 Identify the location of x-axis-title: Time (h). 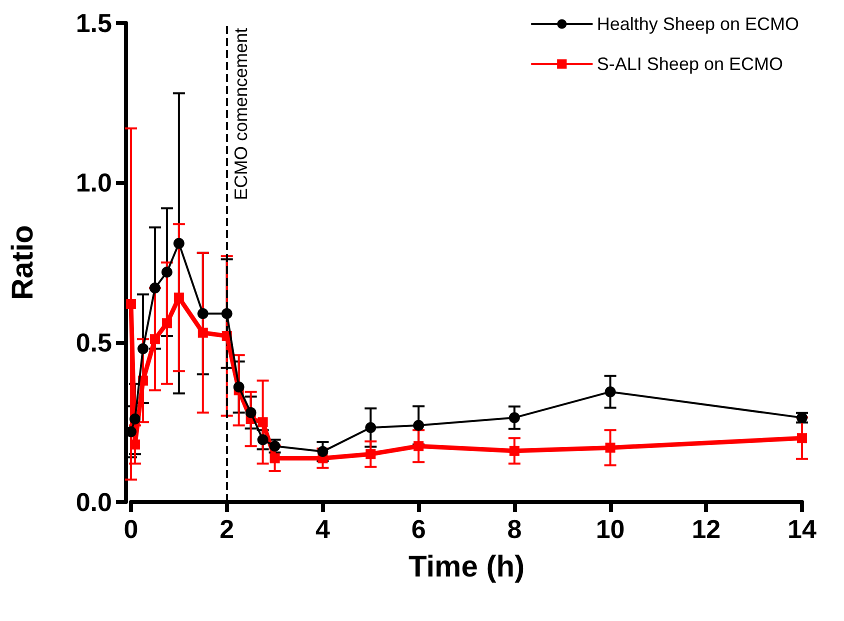
(466, 567).